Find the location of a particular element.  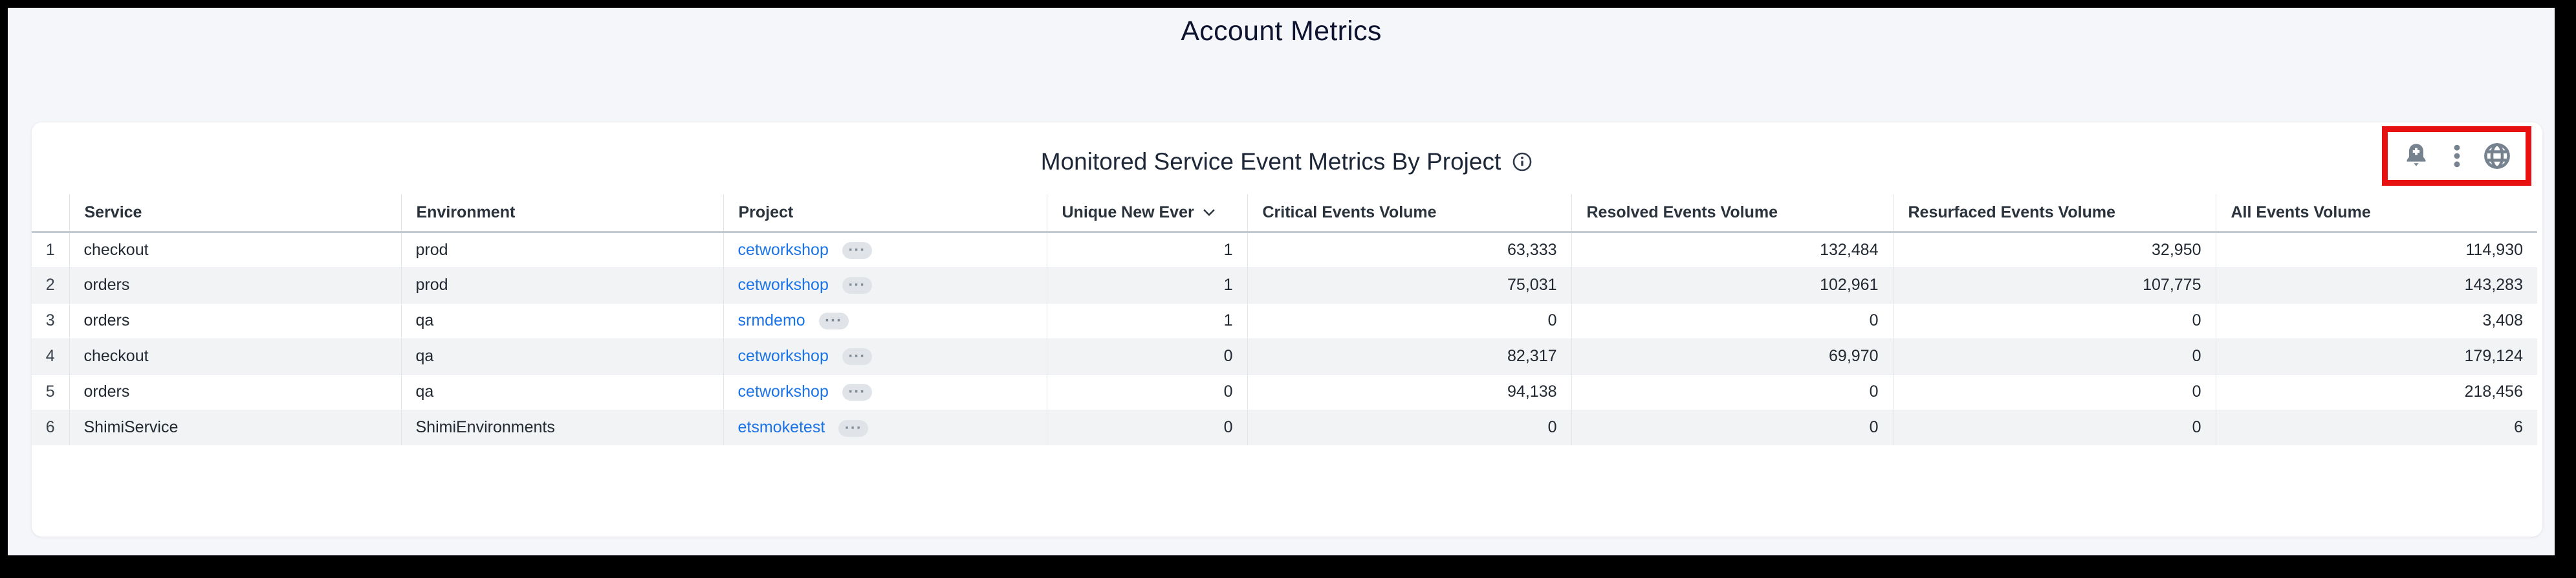

row-number: 1 is located at coordinates (50, 249).